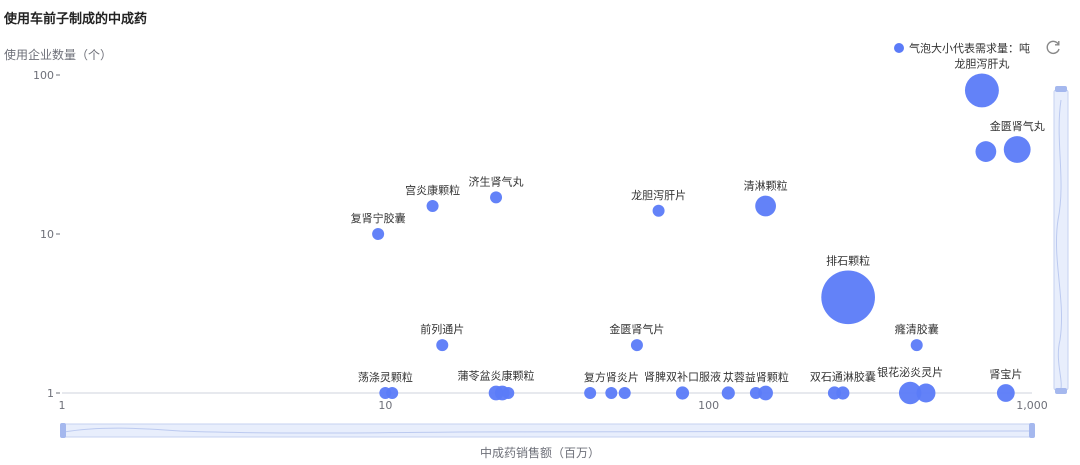  What do you see at coordinates (1053, 47) in the screenshot?
I see `refresh-icon` at bounding box center [1053, 47].